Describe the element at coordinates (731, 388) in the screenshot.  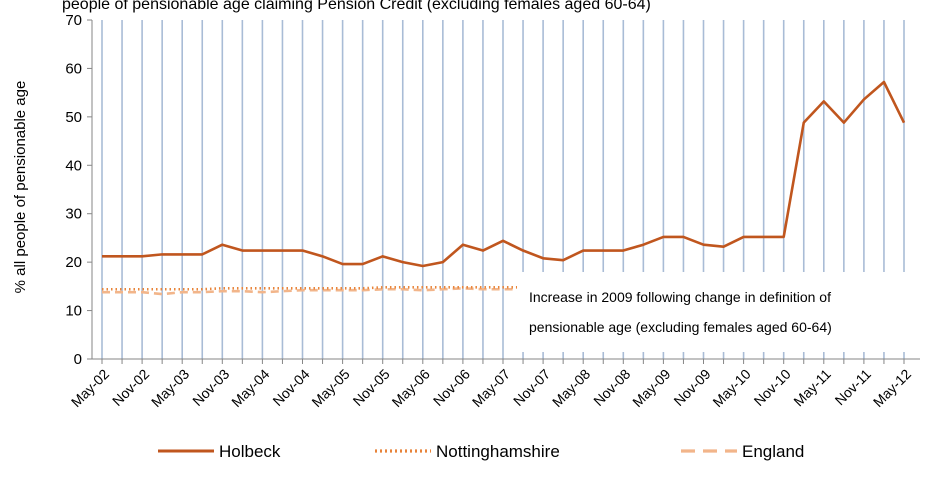
I see `x-tick-label: May-10` at that location.